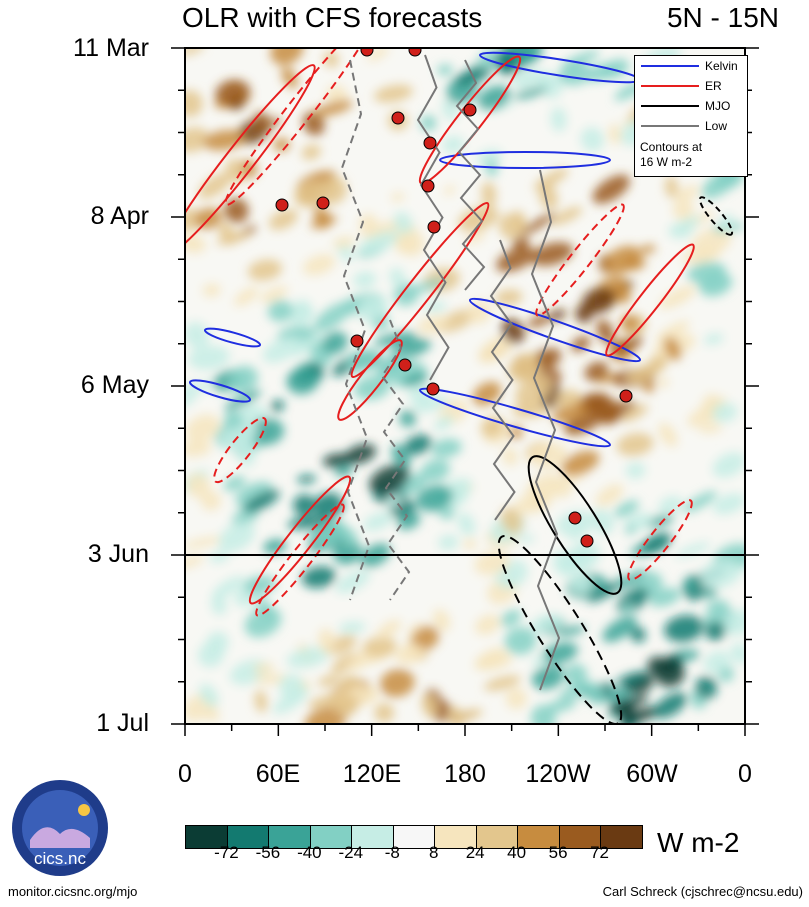 The width and height of the screenshot is (809, 907). I want to click on colorbar-tick-label: -72, so click(226, 852).